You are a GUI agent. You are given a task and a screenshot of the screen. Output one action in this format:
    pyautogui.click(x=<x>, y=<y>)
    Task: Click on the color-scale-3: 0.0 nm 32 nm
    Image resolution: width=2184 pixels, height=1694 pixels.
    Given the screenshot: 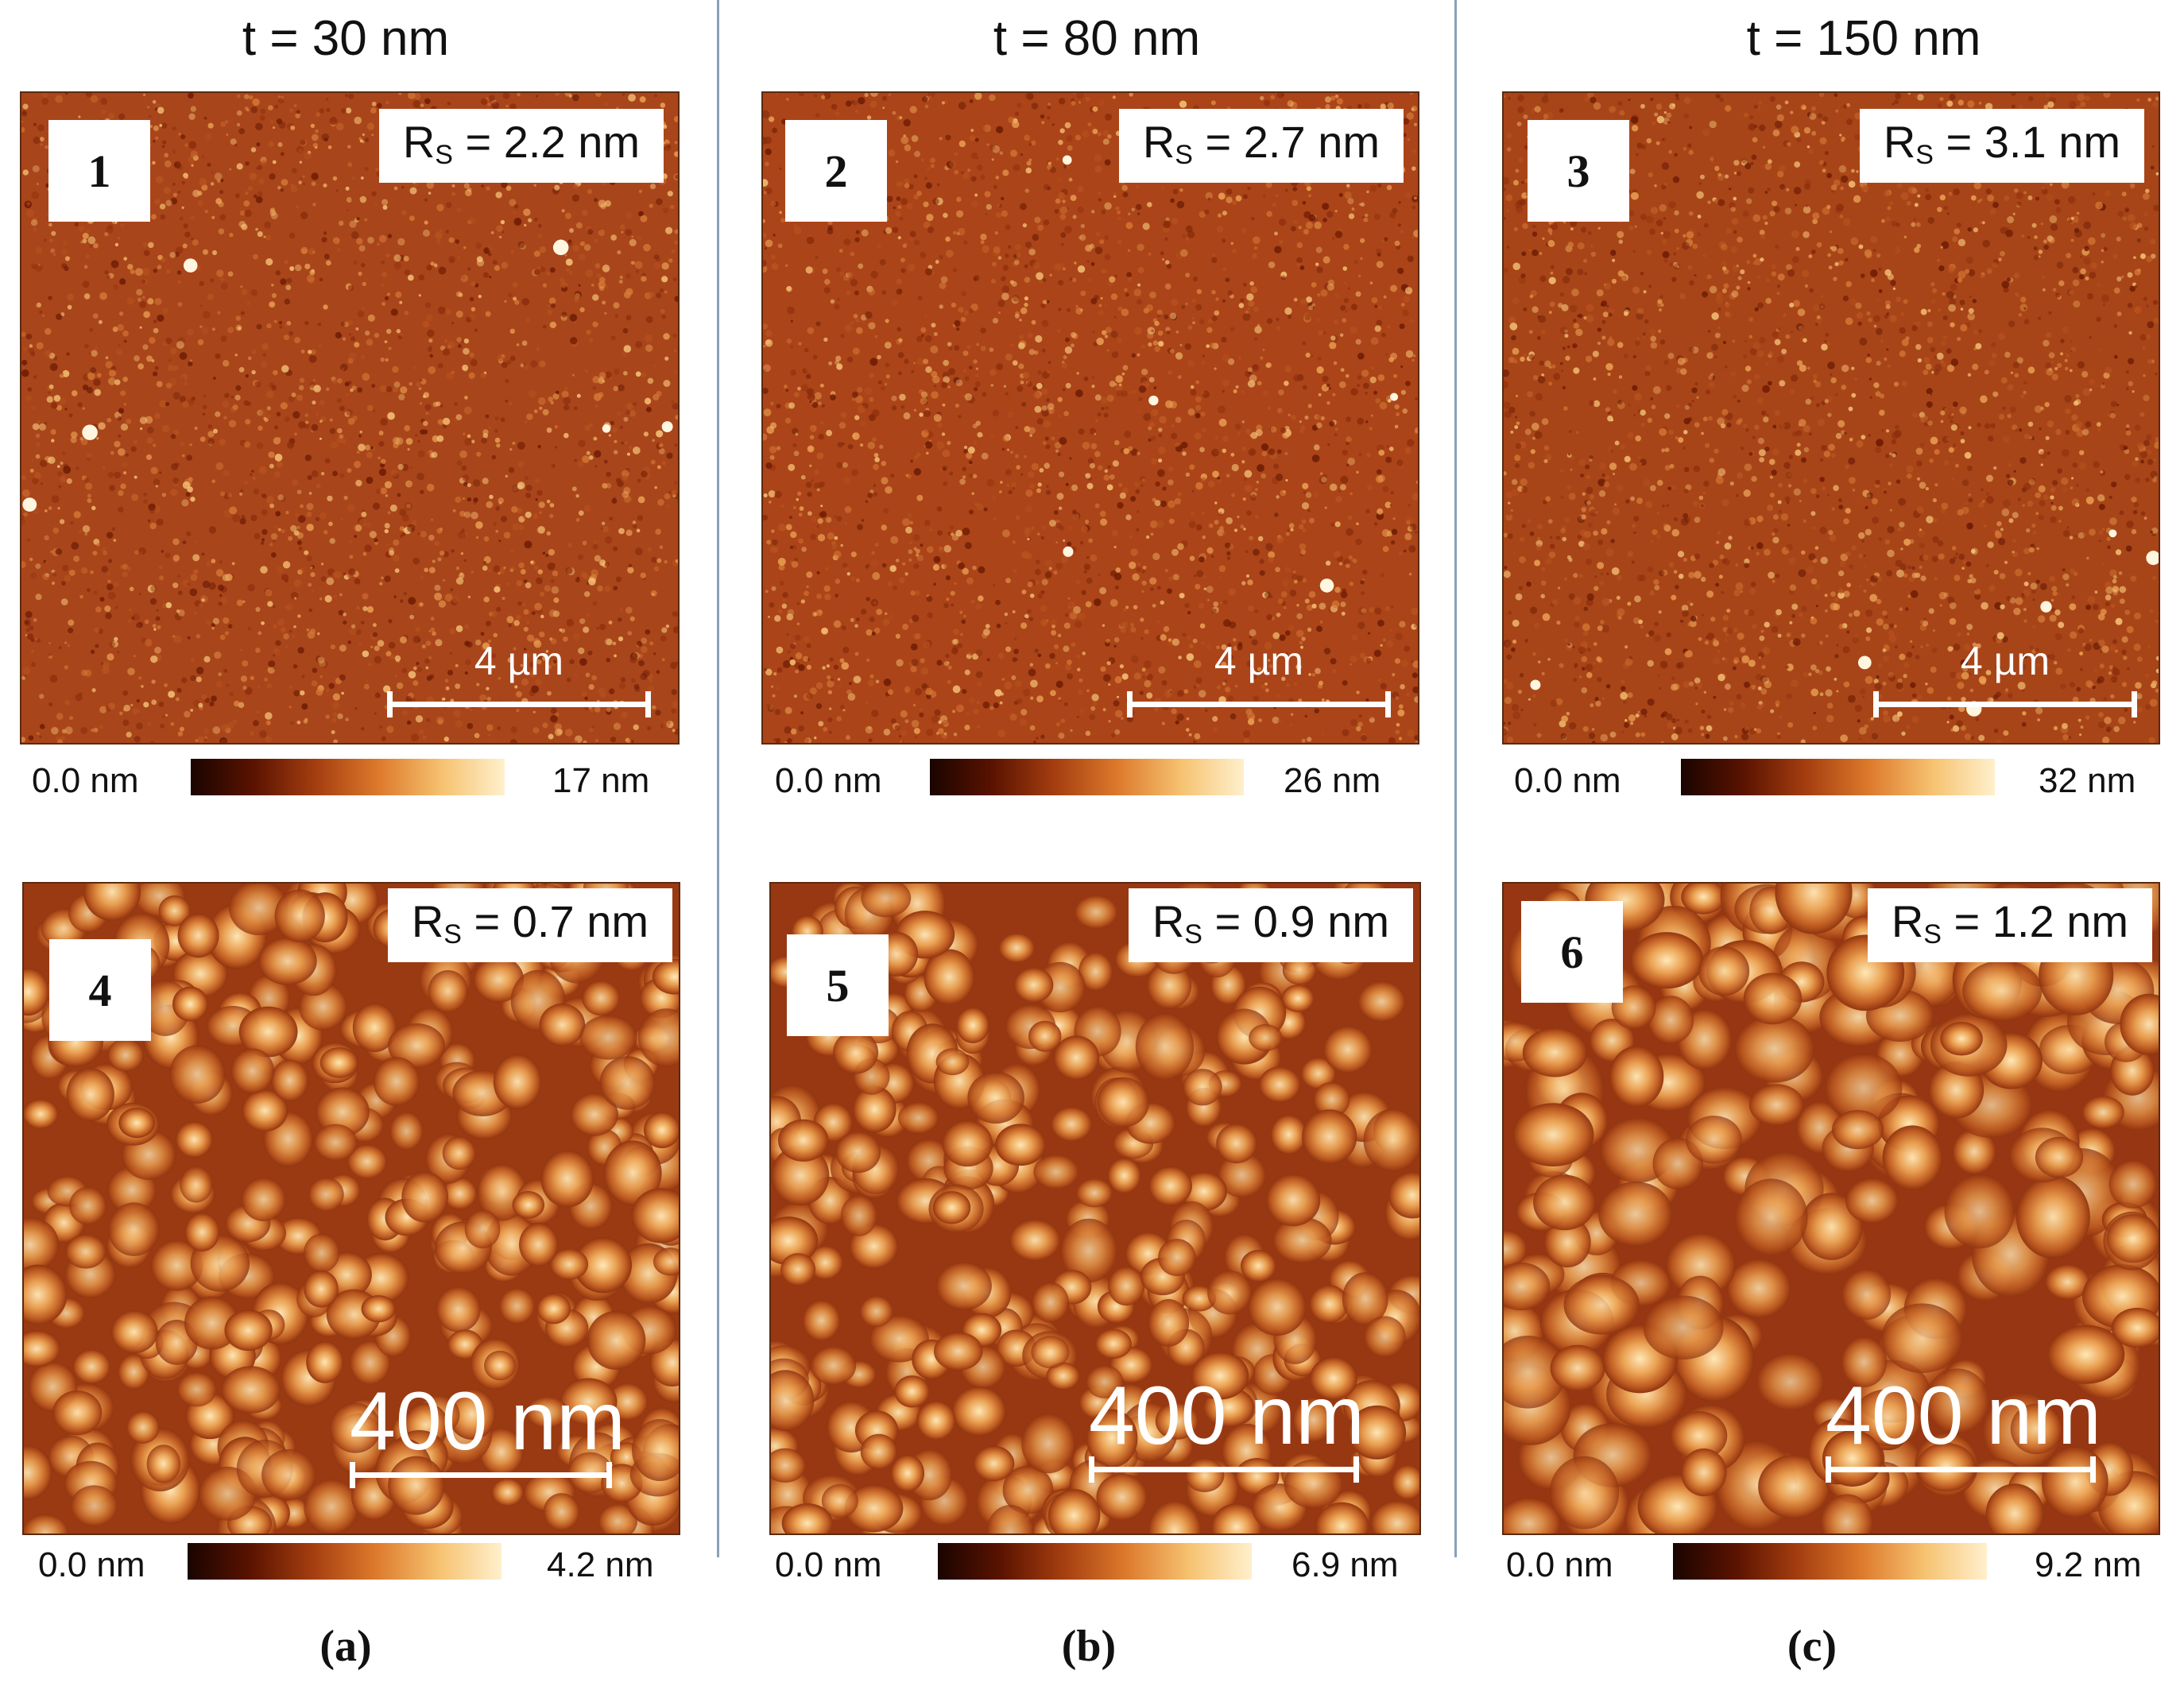 What is the action you would take?
    pyautogui.click(x=1828, y=781)
    